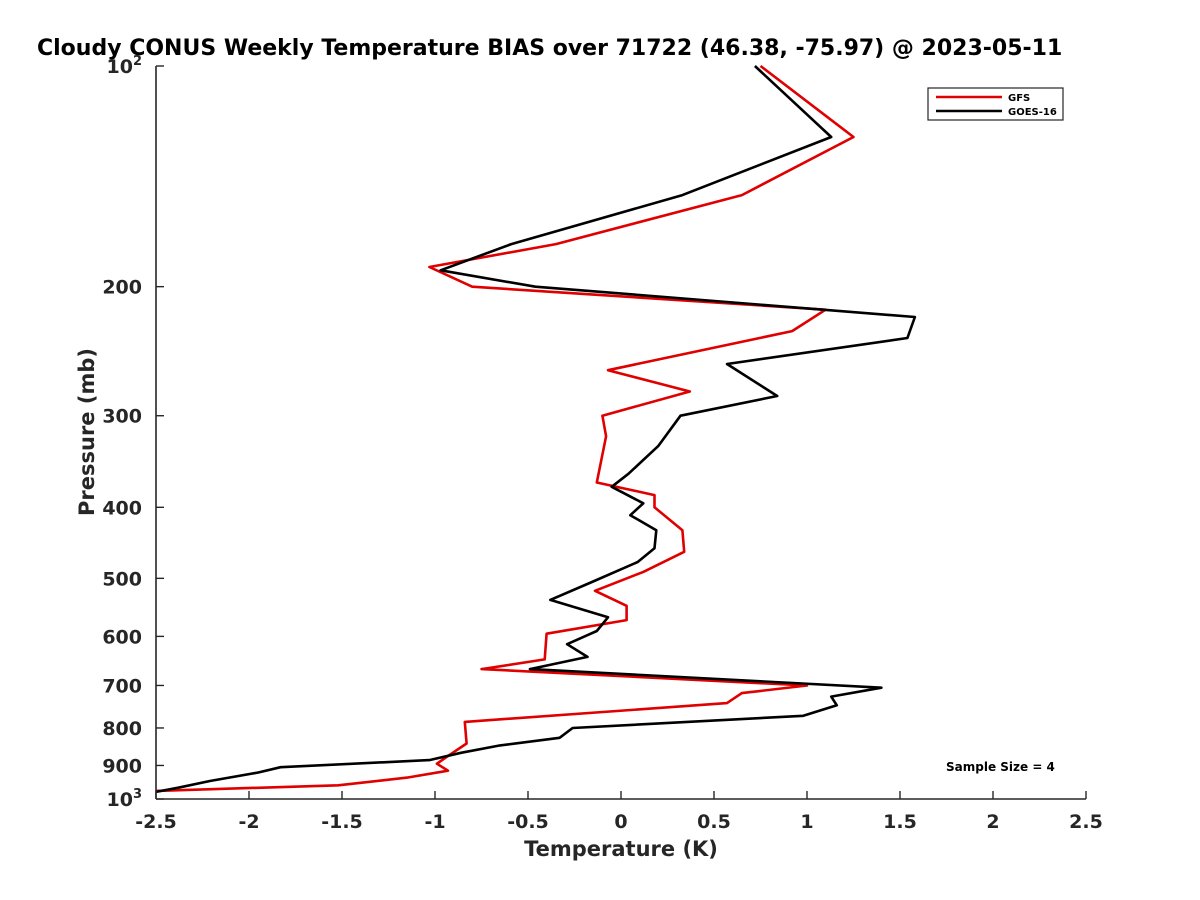 The image size is (1200, 900). Describe the element at coordinates (621, 849) in the screenshot. I see `x-axis-label: Temperature (K)` at that location.